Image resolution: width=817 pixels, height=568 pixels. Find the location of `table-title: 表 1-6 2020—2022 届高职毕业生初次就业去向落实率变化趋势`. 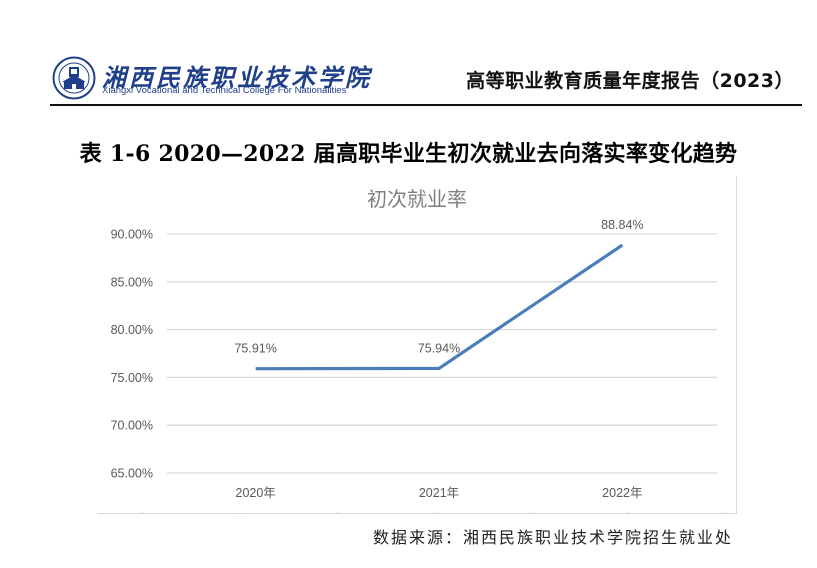

table-title: 表 1-6 2020—2022 届高职毕业生初次就业去向落实率变化趋势 is located at coordinates (408, 154).